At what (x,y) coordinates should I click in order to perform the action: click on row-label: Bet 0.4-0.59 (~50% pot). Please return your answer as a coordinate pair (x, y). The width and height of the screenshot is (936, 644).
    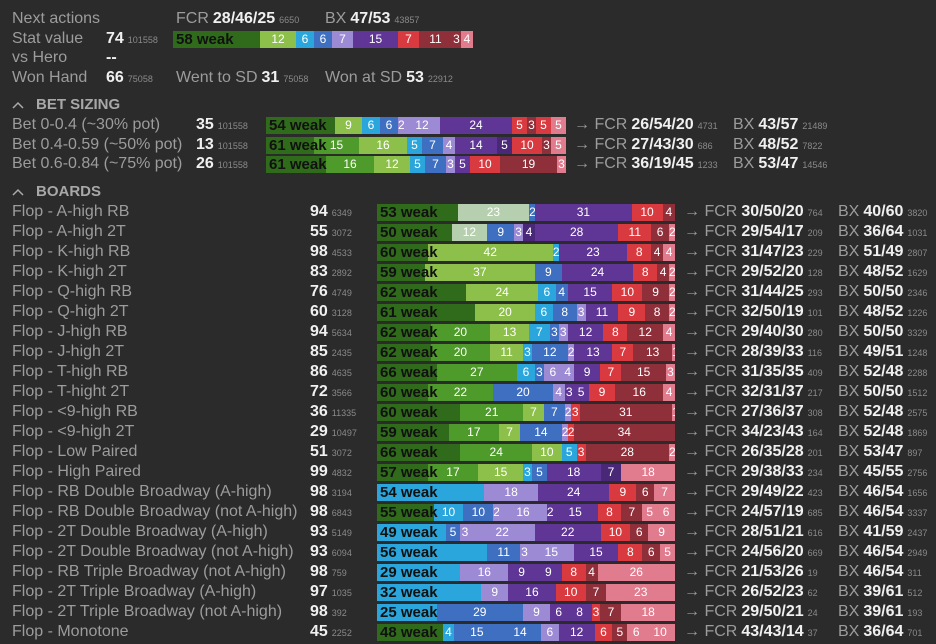
    Looking at the image, I should click on (97, 144).